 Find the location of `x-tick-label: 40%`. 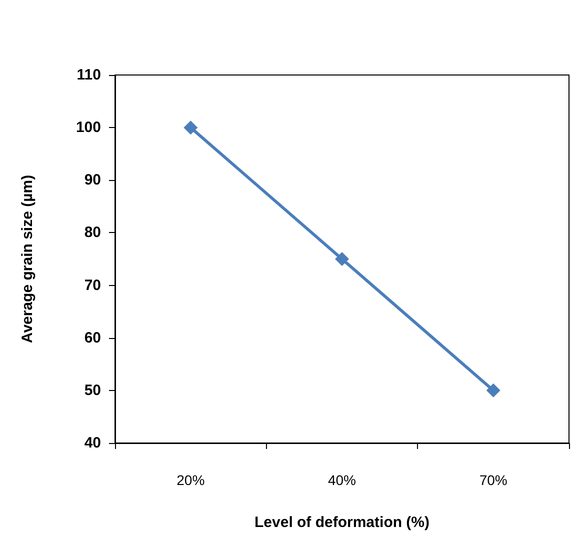

x-tick-label: 40% is located at coordinates (342, 480).